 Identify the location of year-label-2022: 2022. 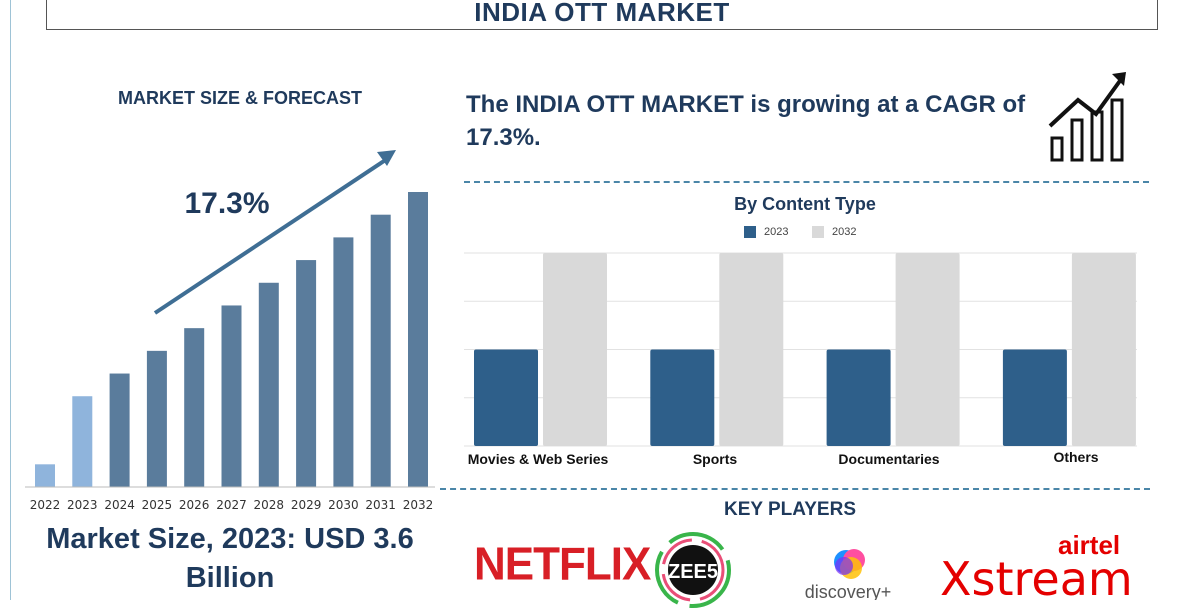
(45, 505).